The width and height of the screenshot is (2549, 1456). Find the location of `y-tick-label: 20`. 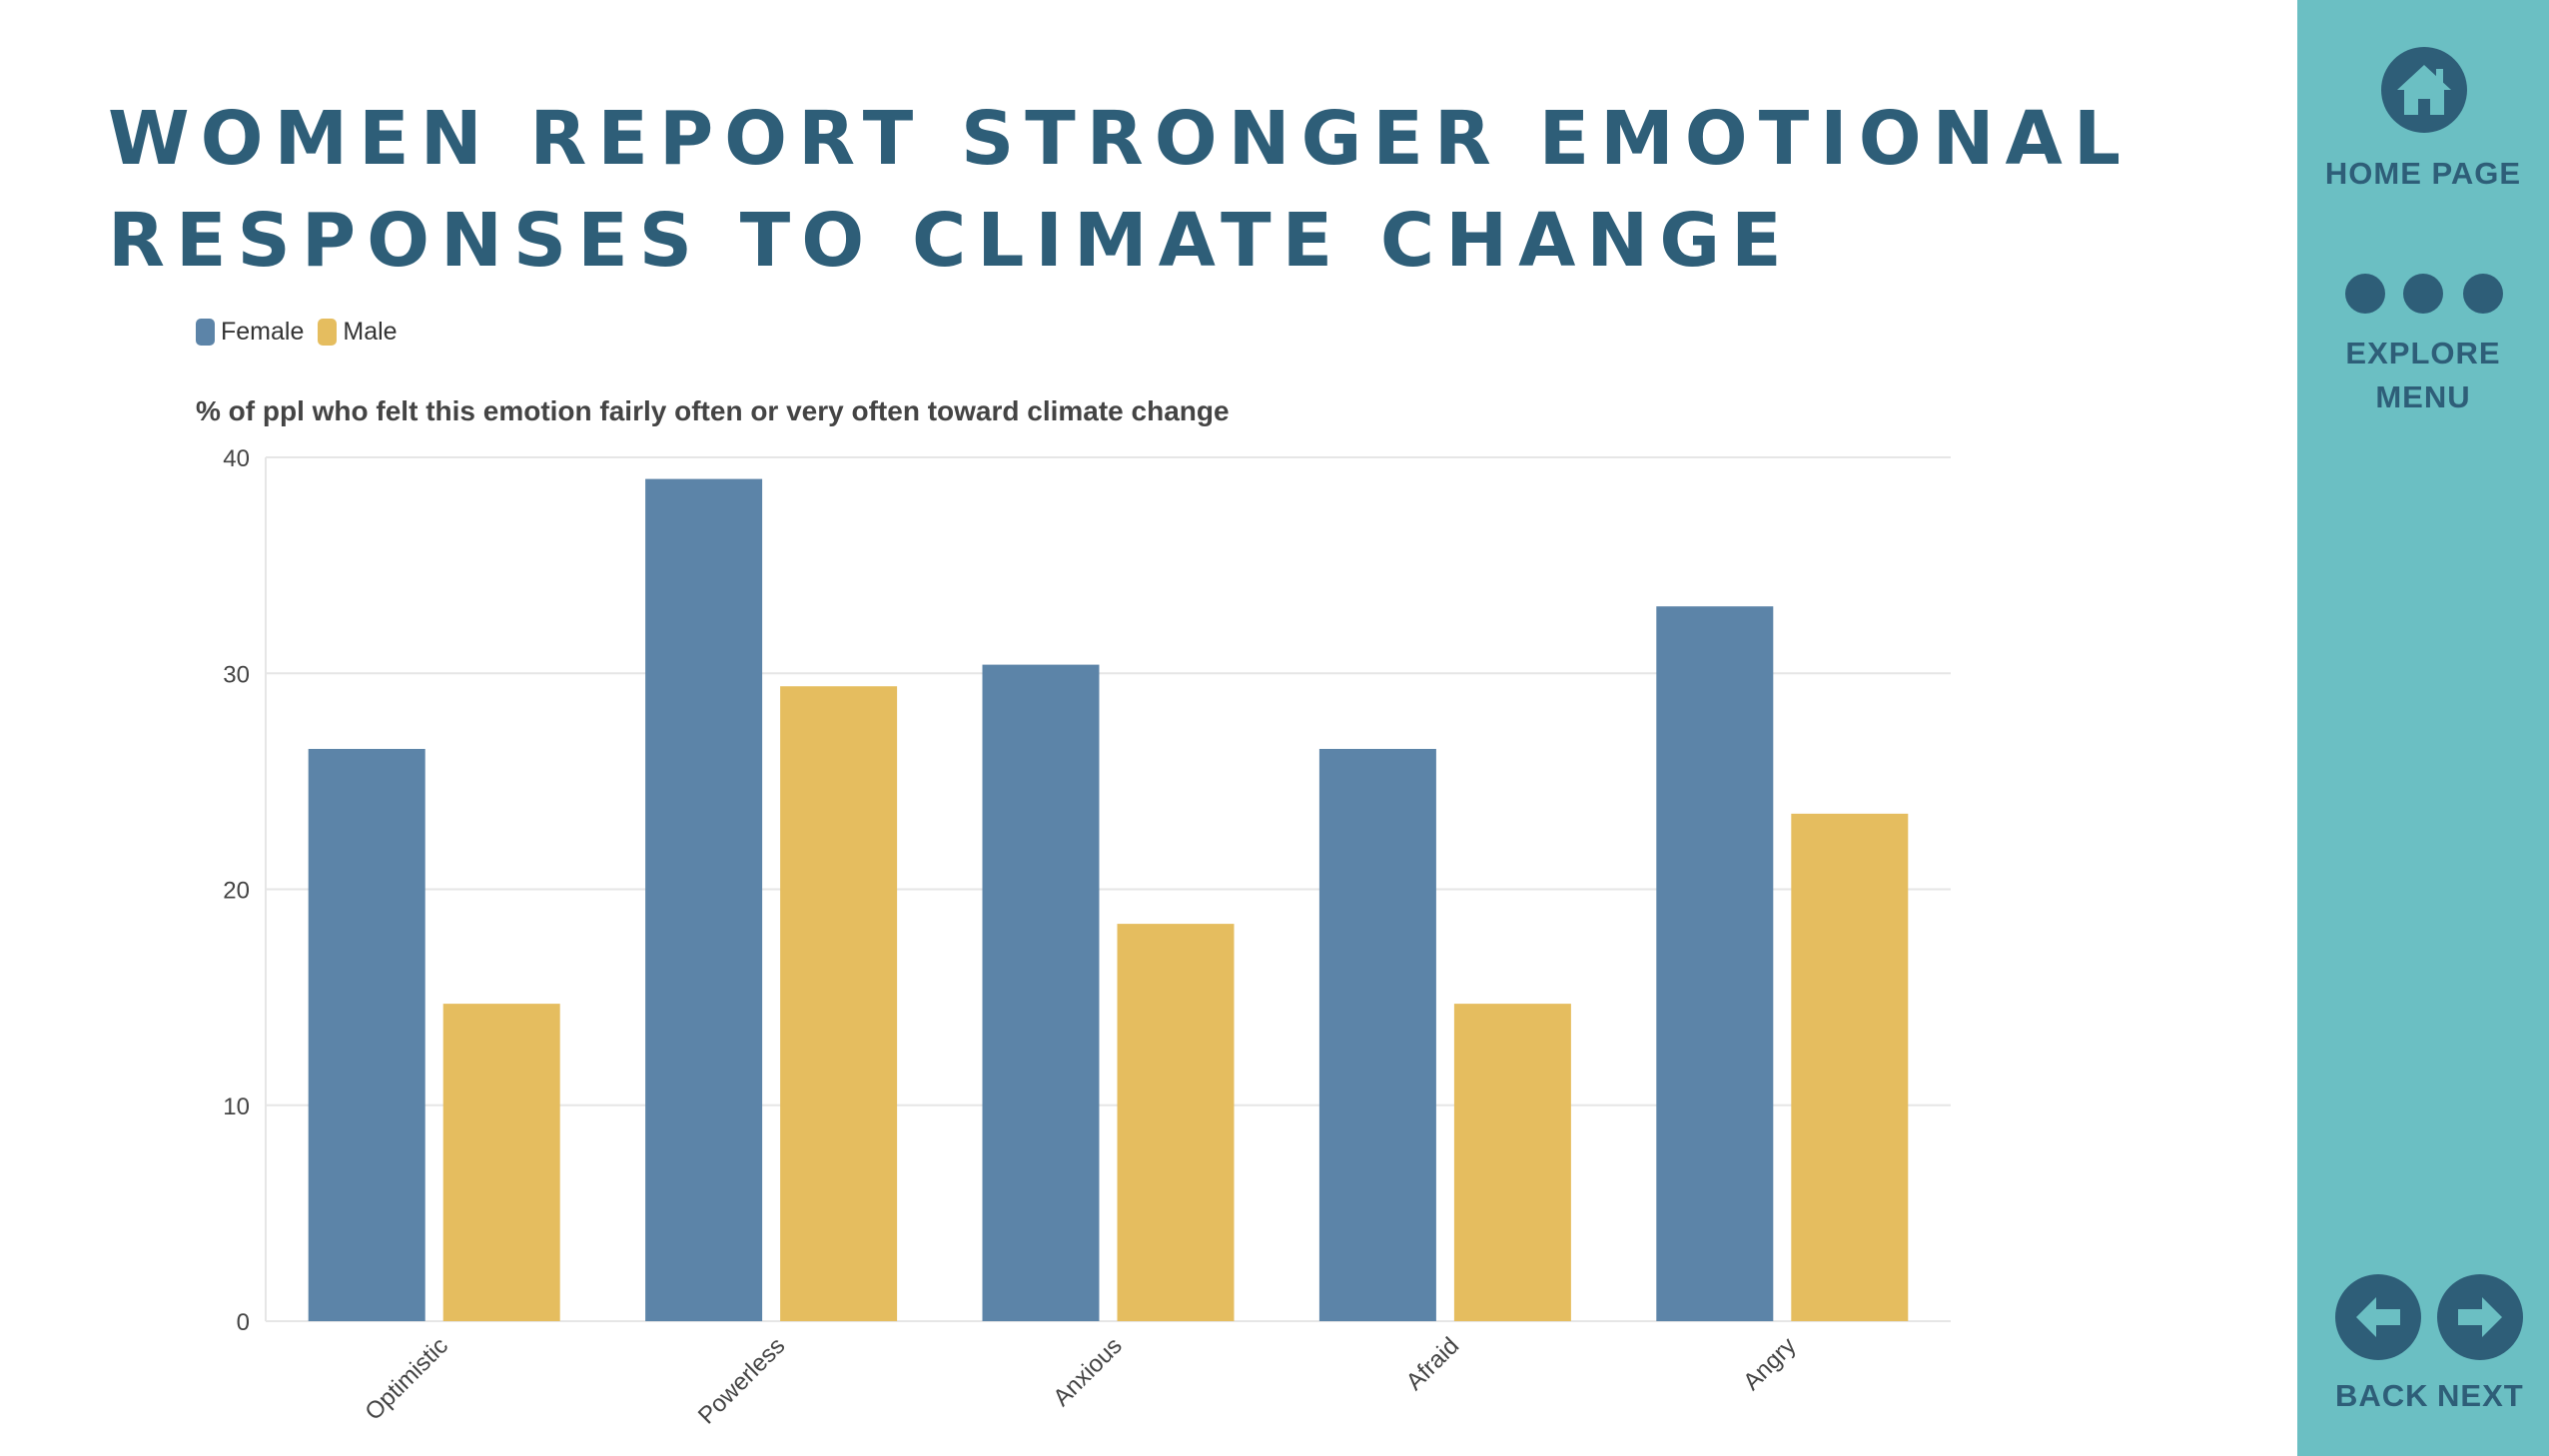

y-tick-label: 20 is located at coordinates (236, 892).